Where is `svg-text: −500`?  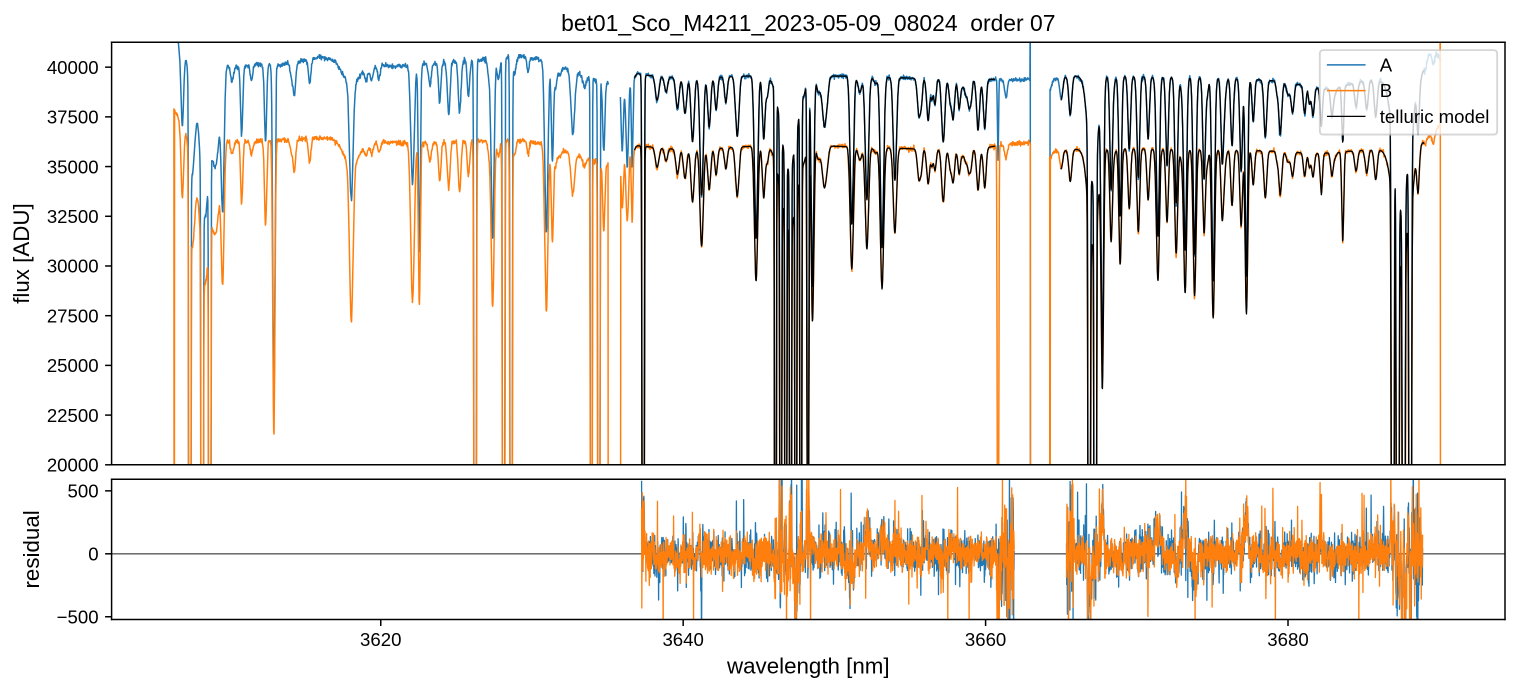 svg-text: −500 is located at coordinates (78, 617).